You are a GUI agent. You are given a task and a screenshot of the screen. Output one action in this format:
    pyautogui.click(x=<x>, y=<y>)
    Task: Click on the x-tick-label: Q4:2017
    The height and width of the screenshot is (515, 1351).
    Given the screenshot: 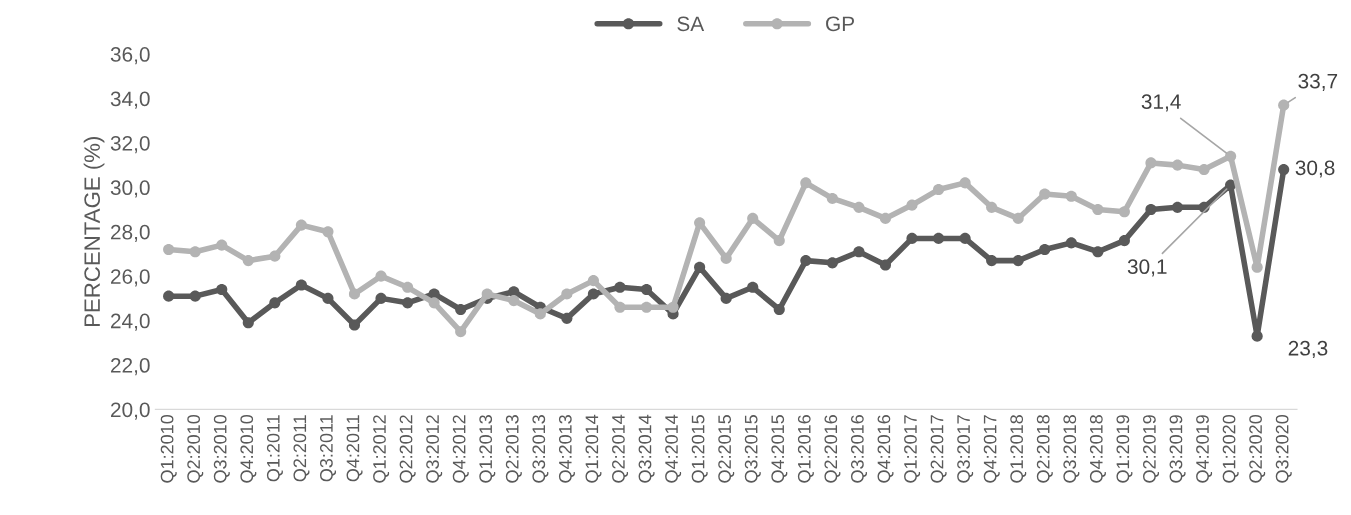 What is the action you would take?
    pyautogui.click(x=991, y=449)
    